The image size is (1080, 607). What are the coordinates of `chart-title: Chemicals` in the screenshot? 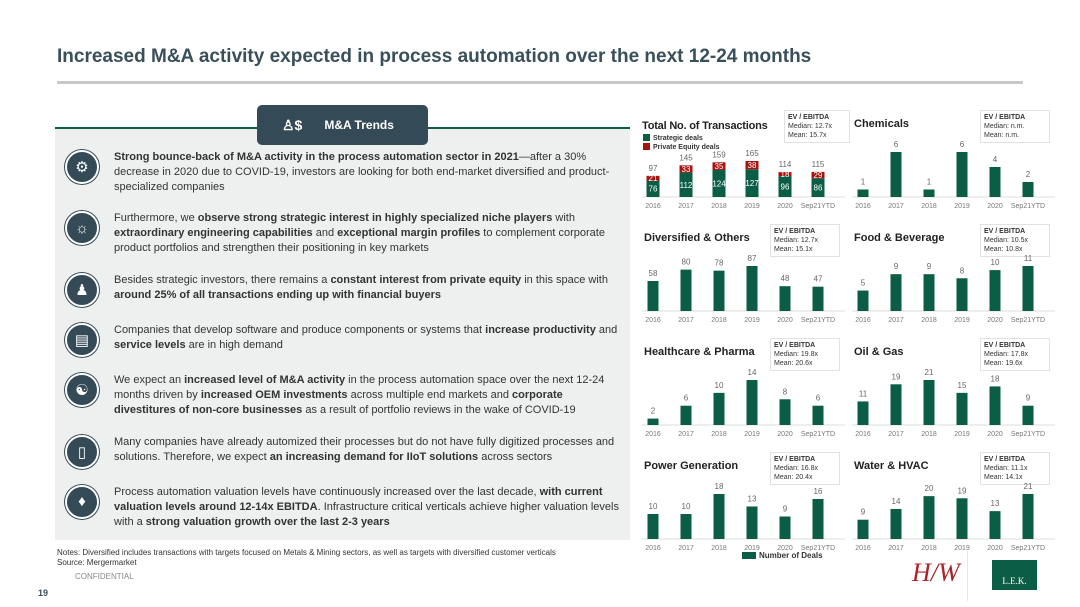 It's located at (882, 124).